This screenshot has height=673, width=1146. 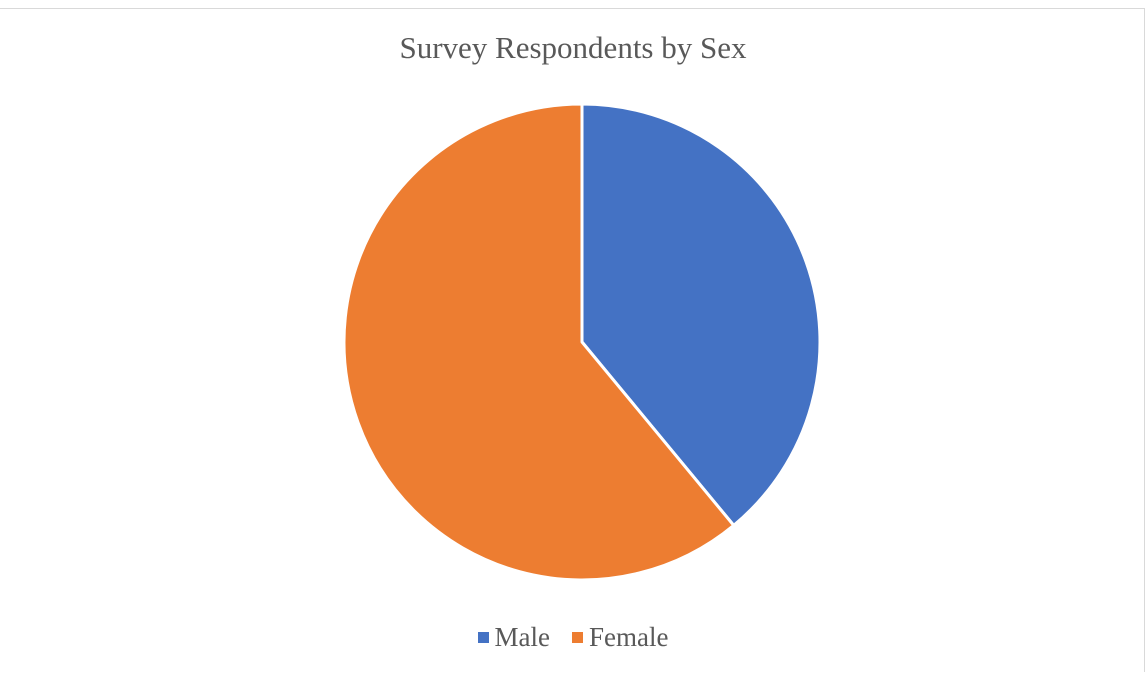 What do you see at coordinates (573, 47) in the screenshot?
I see `chart-title: Survey Respondents by Sex` at bounding box center [573, 47].